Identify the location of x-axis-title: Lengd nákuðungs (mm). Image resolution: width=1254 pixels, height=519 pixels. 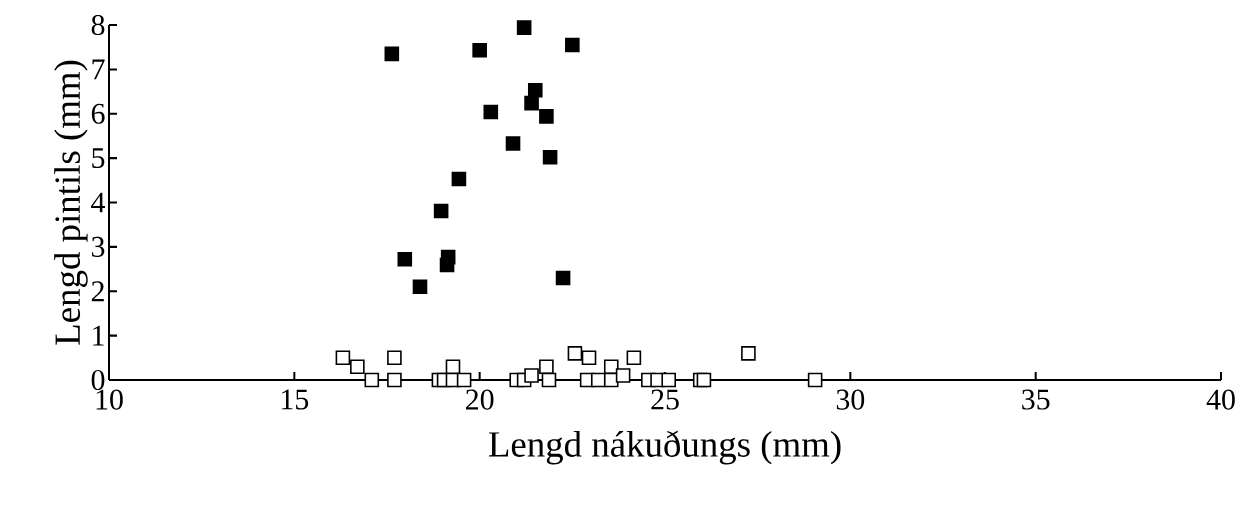
(664, 447).